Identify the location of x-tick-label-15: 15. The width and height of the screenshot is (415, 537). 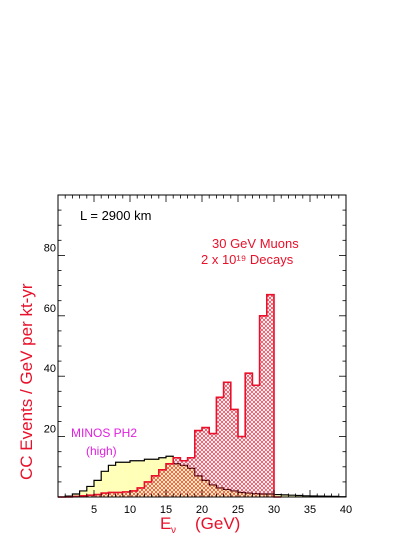
(166, 510).